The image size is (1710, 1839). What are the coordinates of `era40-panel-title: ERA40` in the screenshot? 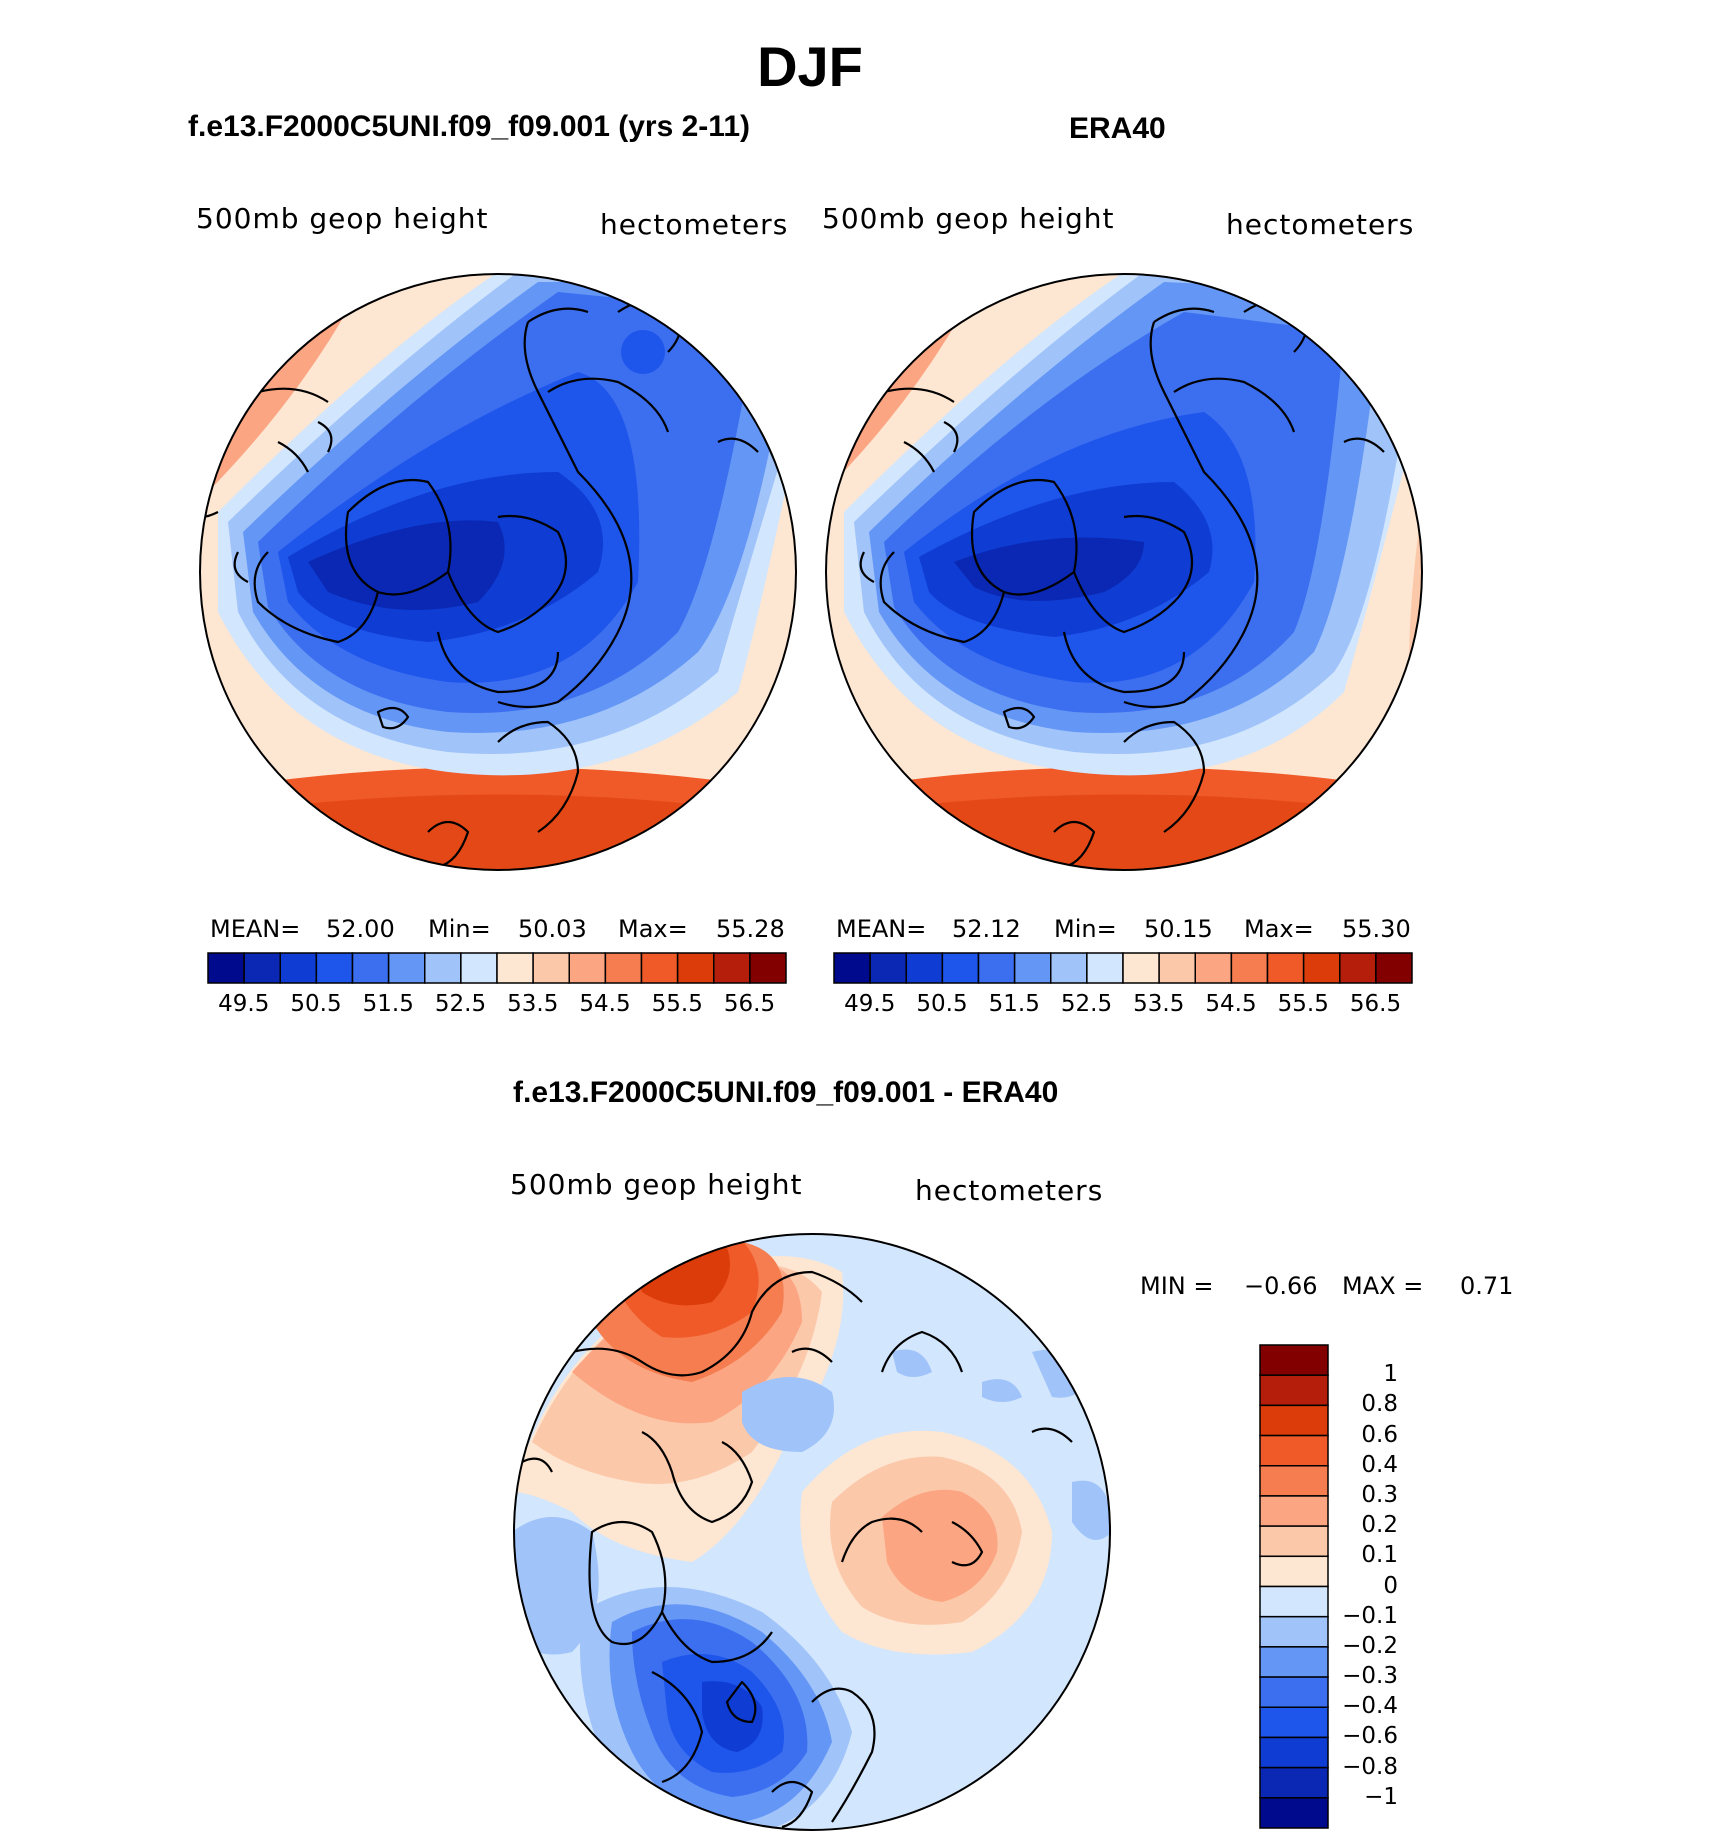 It's located at (1117, 128).